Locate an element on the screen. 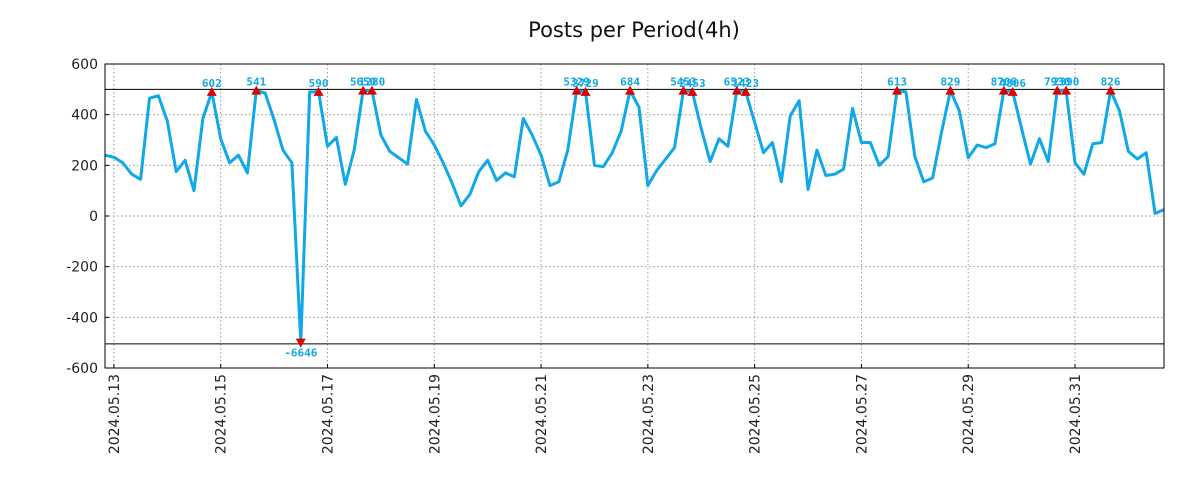  peak-label: 2453 is located at coordinates (692, 83).